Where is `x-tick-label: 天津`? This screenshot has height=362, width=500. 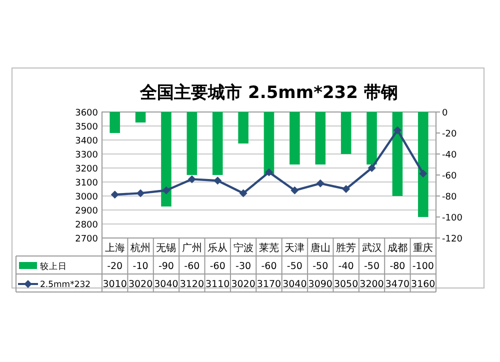
x-tick-label: 天津 is located at coordinates (294, 248).